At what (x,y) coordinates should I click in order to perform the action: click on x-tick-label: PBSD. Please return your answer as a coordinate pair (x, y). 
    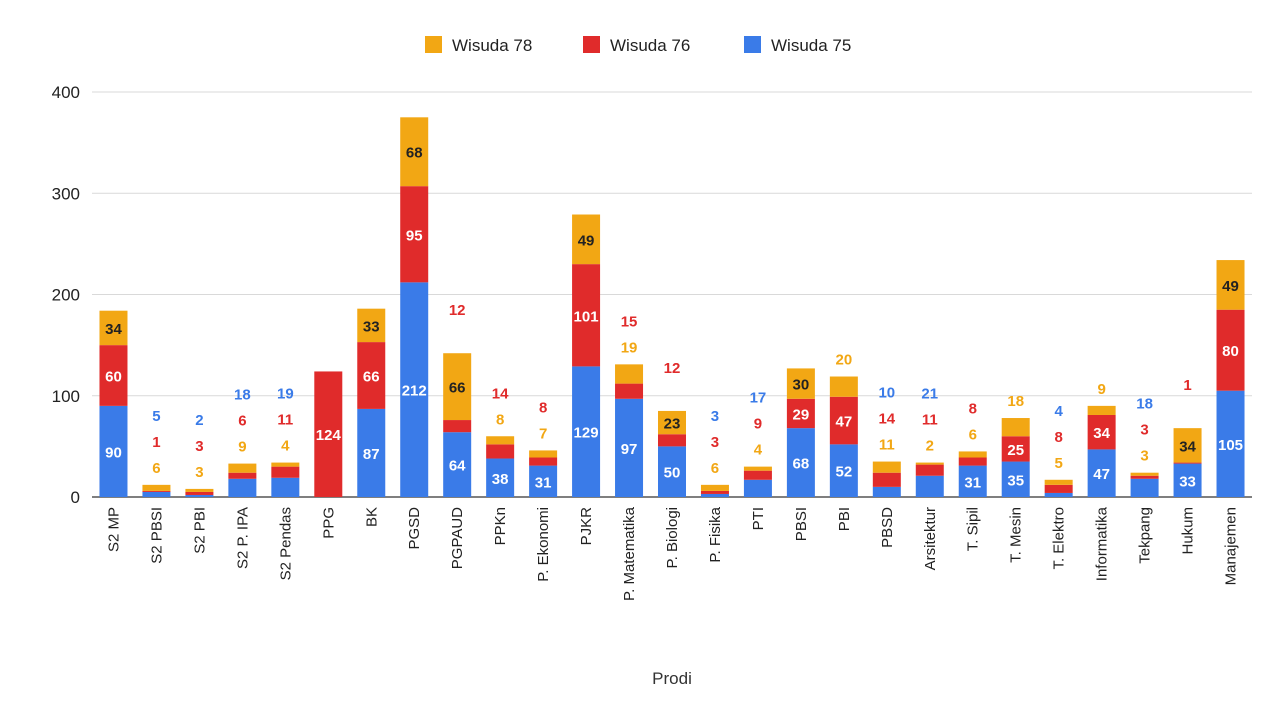
    Looking at the image, I should click on (887, 527).